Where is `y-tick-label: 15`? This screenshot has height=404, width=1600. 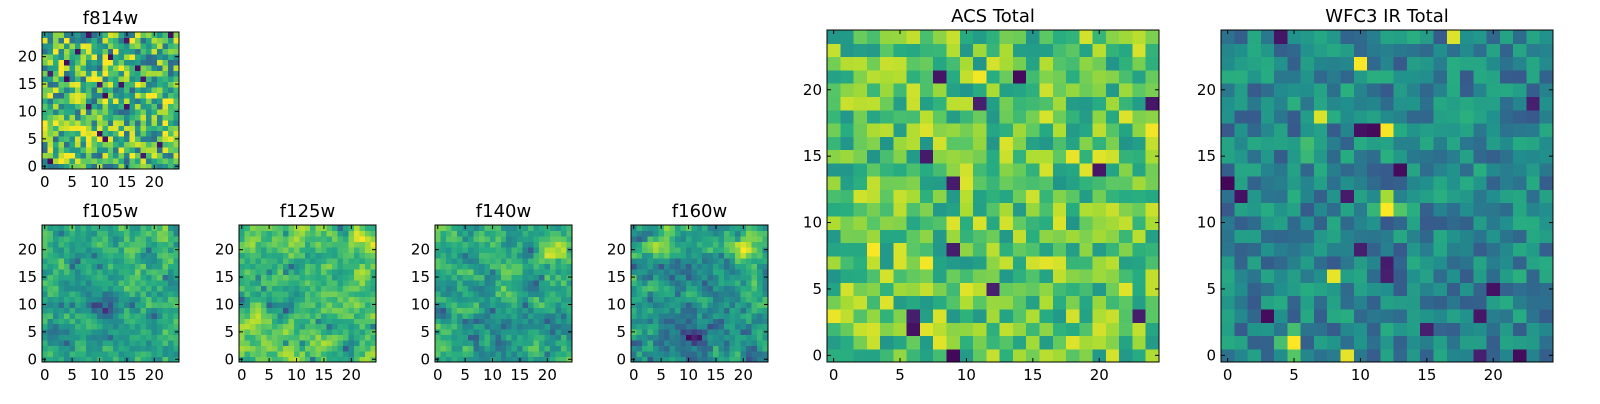
y-tick-label: 15 is located at coordinates (812, 156).